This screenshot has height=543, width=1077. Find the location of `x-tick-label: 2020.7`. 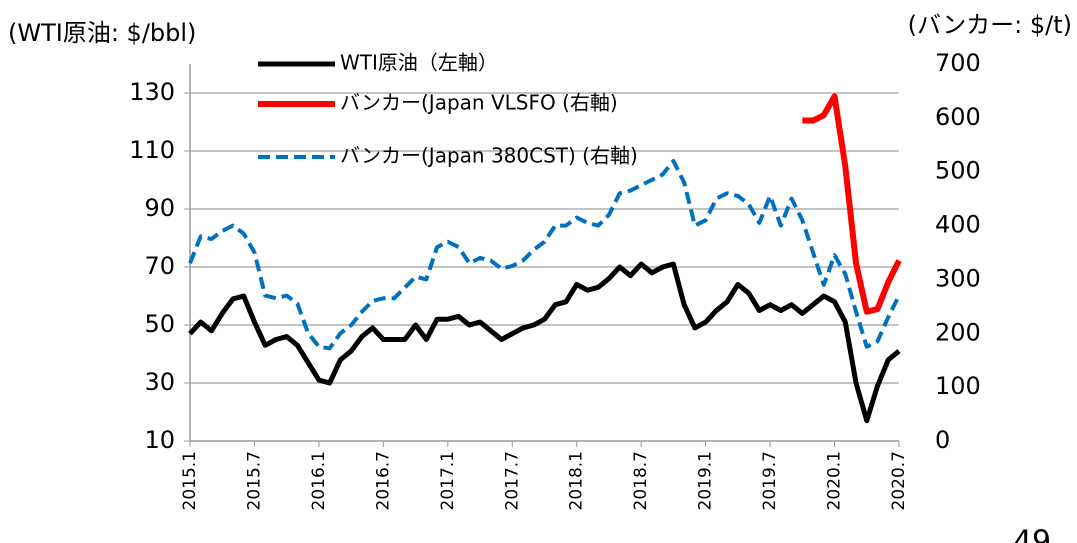

x-tick-label: 2020.7 is located at coordinates (899, 480).